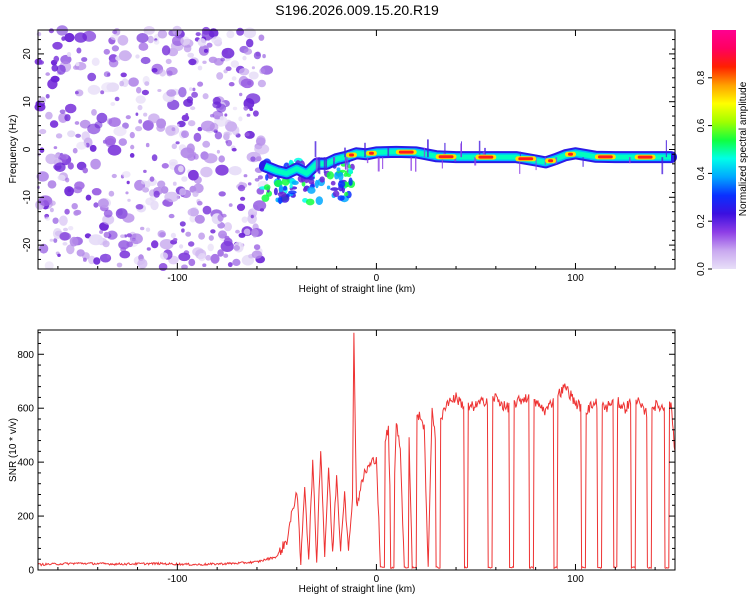 The height and width of the screenshot is (600, 750). I want to click on spectrogram-noise-region, so click(153, 148).